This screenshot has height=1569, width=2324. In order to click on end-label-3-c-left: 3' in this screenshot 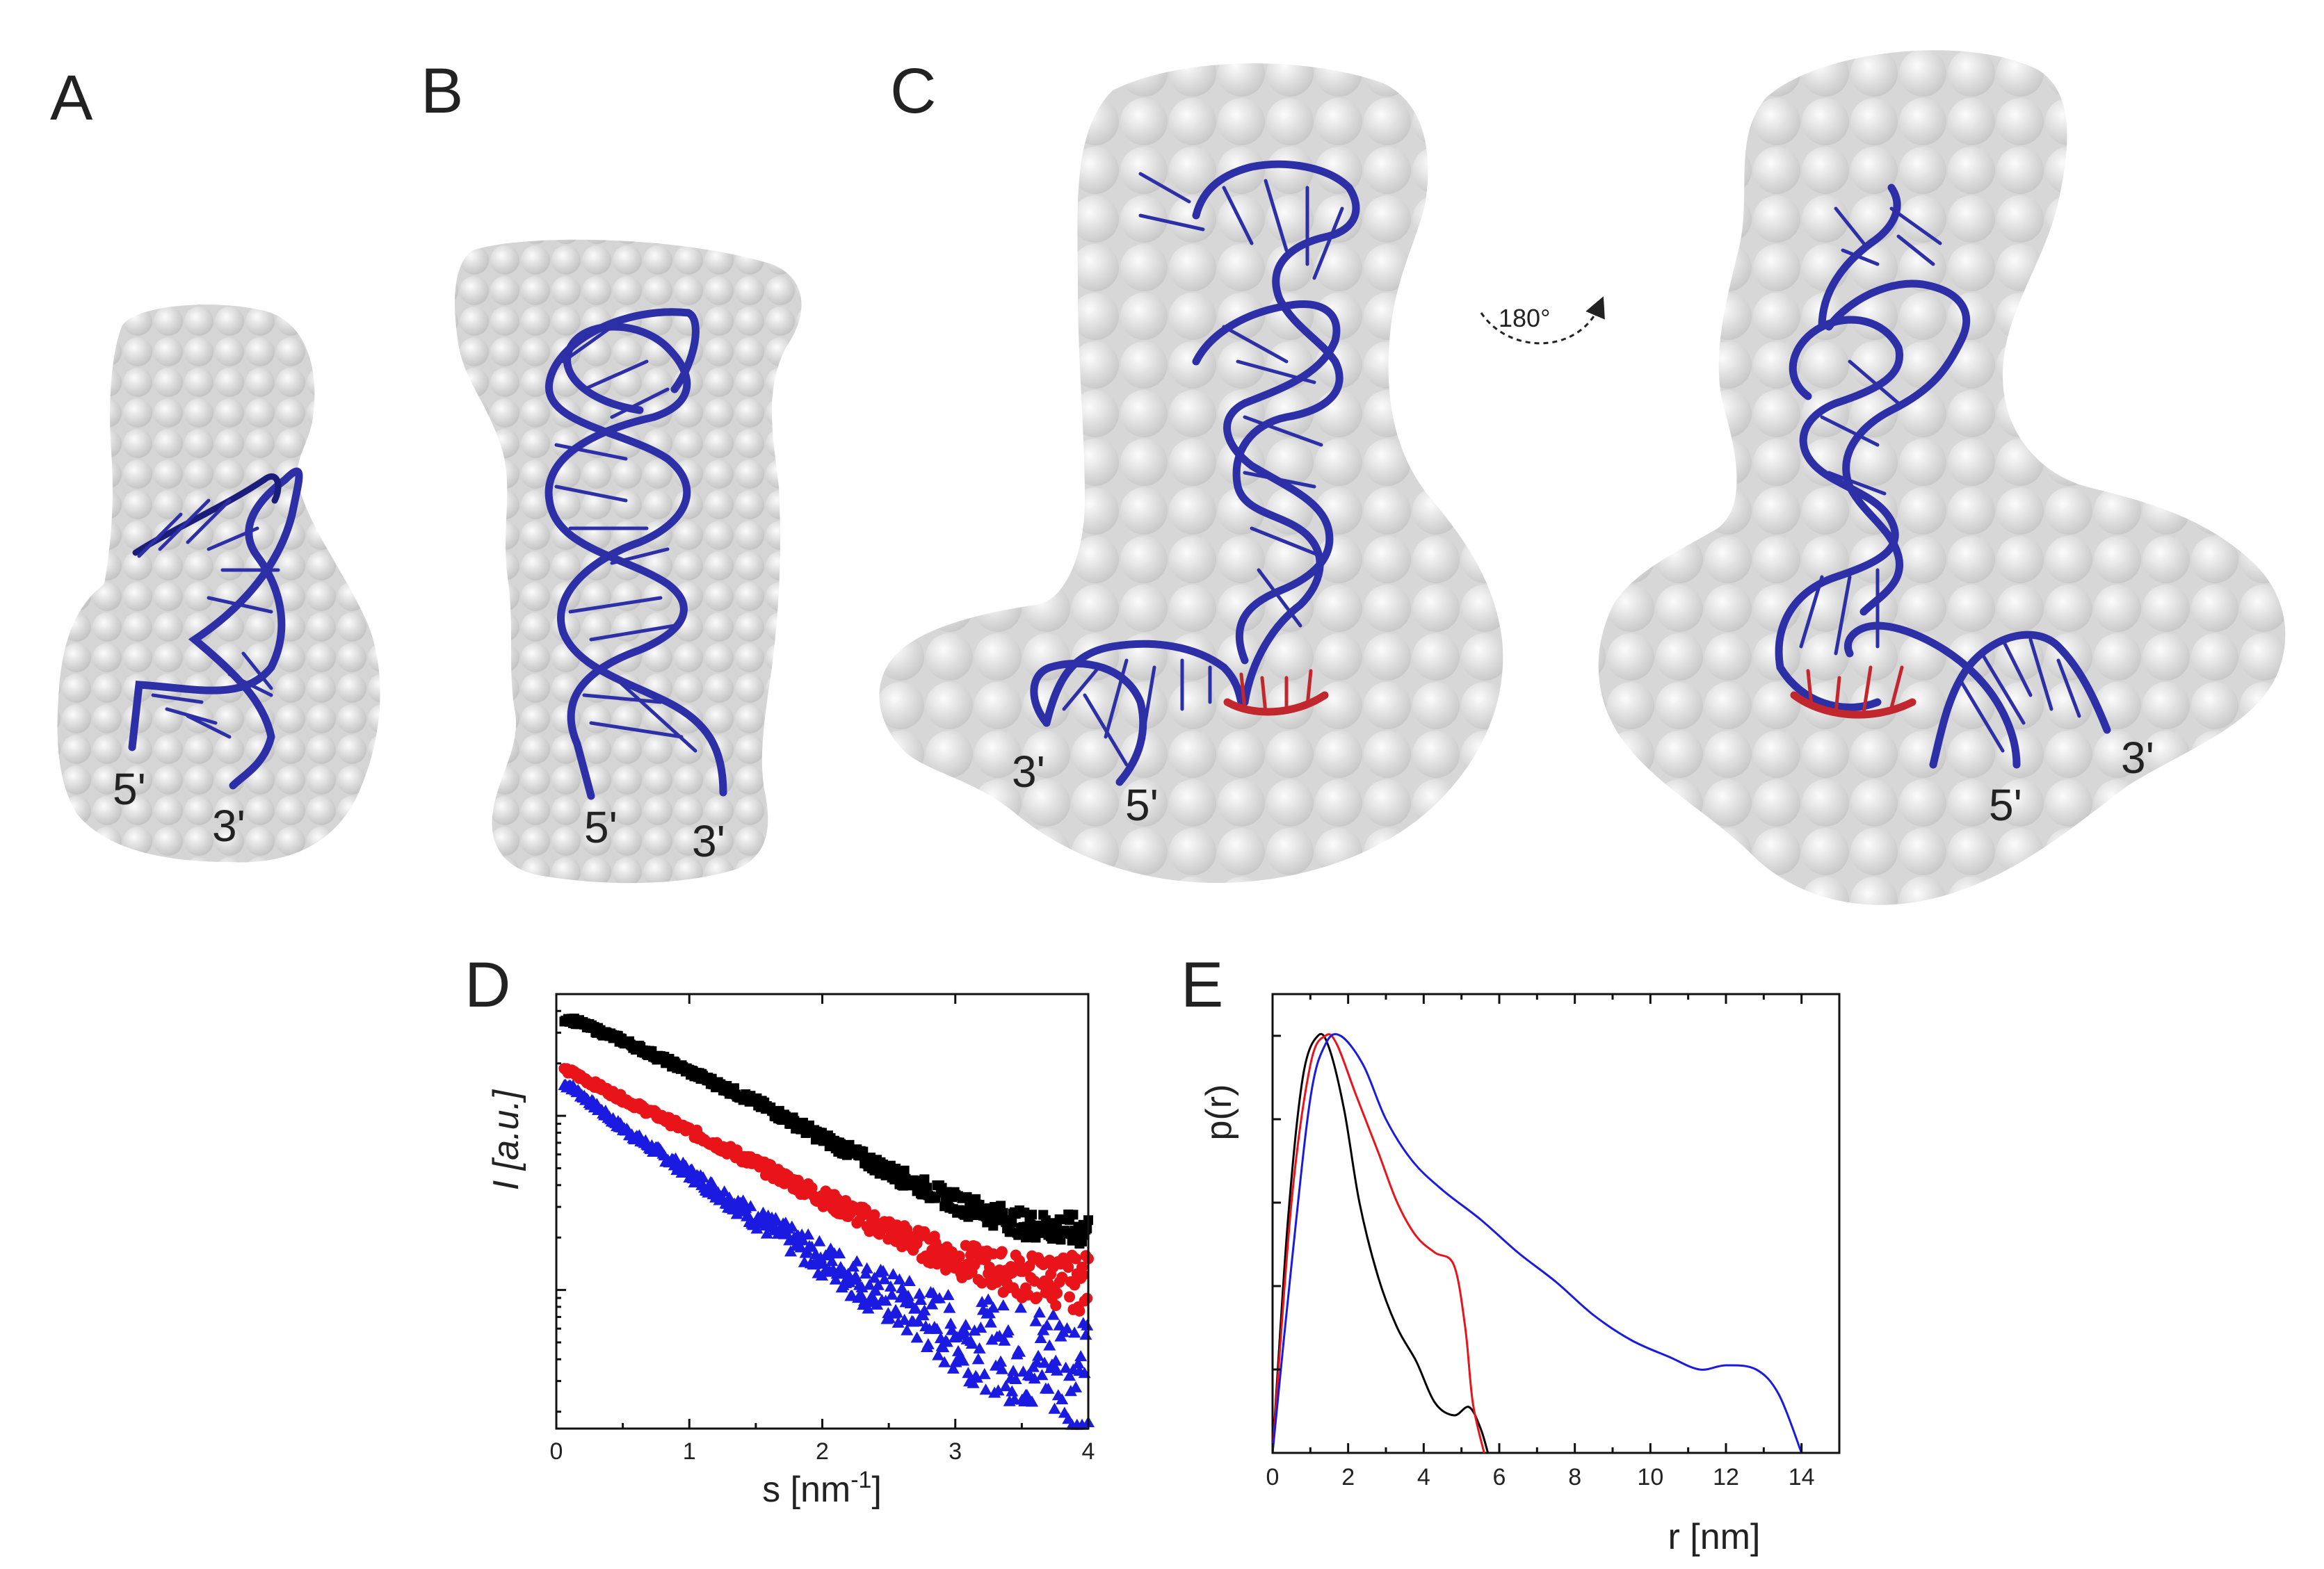, I will do `click(1028, 772)`.